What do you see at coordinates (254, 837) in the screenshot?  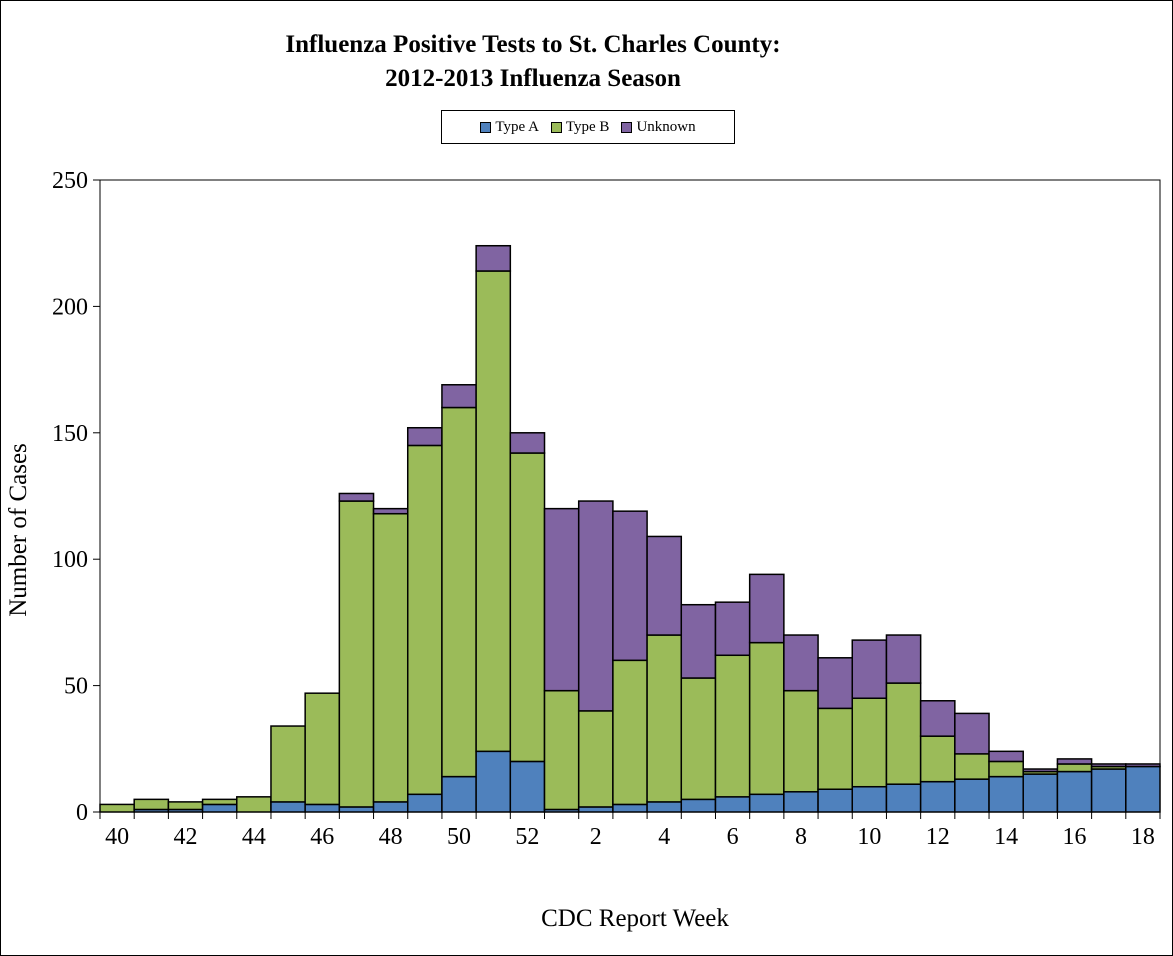 I see `x-tick-label: 44` at bounding box center [254, 837].